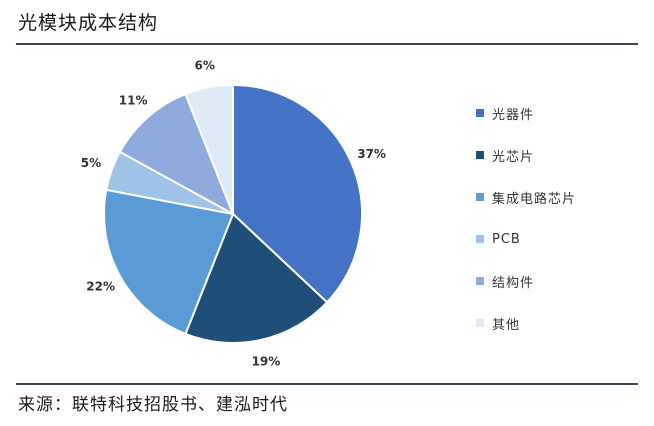 The image size is (654, 426). What do you see at coordinates (513, 283) in the screenshot?
I see `legend-label: 结构件` at bounding box center [513, 283].